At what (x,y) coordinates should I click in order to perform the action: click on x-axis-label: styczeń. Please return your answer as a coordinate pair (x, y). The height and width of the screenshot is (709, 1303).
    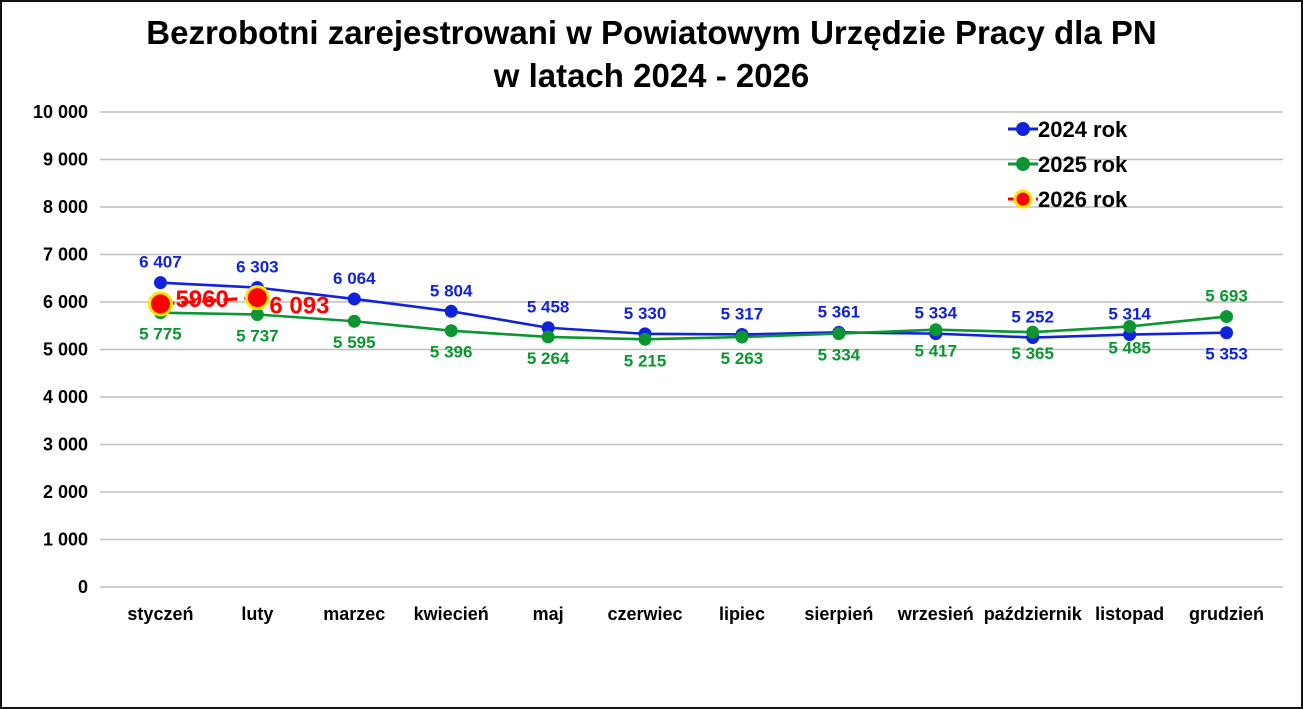
    Looking at the image, I should click on (160, 614).